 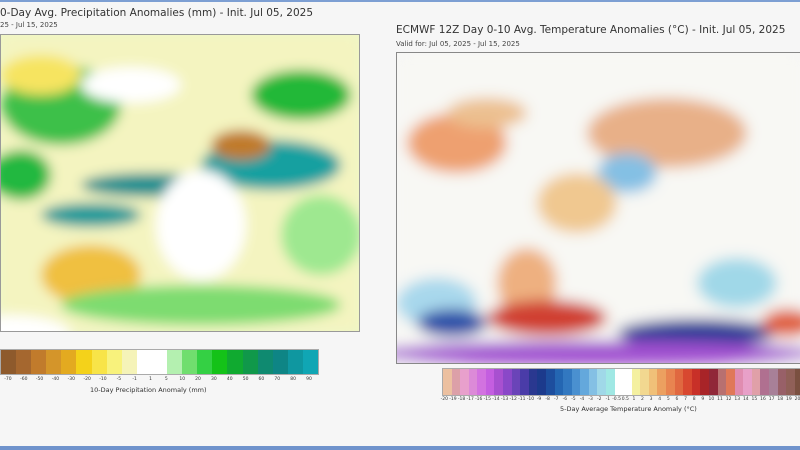 I want to click on colorbar-tick-label: 60, so click(x=261, y=379).